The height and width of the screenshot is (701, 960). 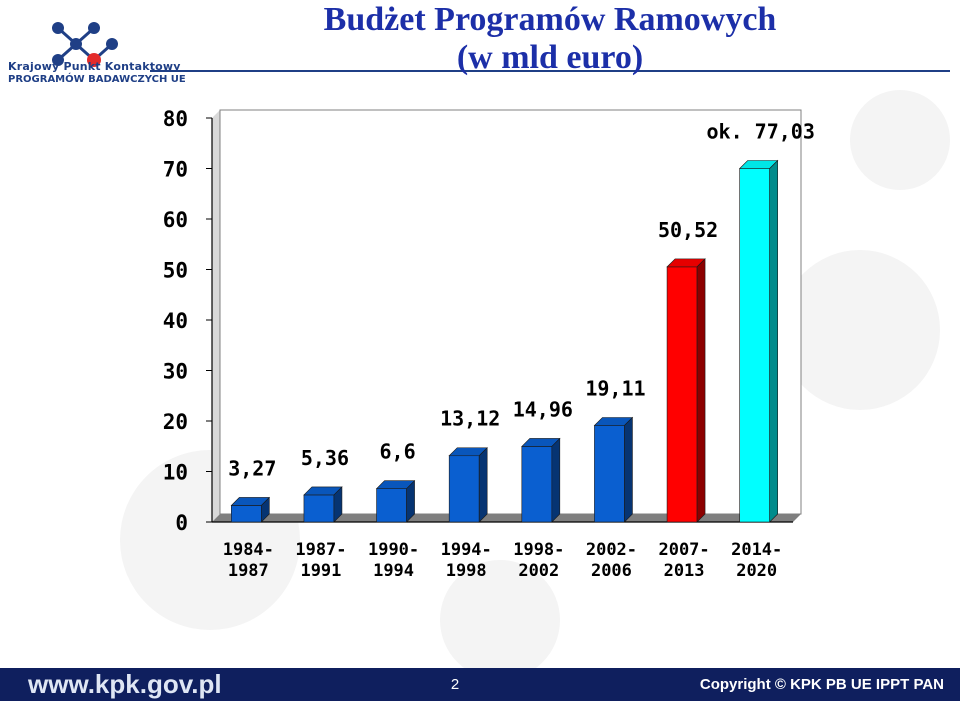 What do you see at coordinates (175, 271) in the screenshot?
I see `y-tick-label: 50` at bounding box center [175, 271].